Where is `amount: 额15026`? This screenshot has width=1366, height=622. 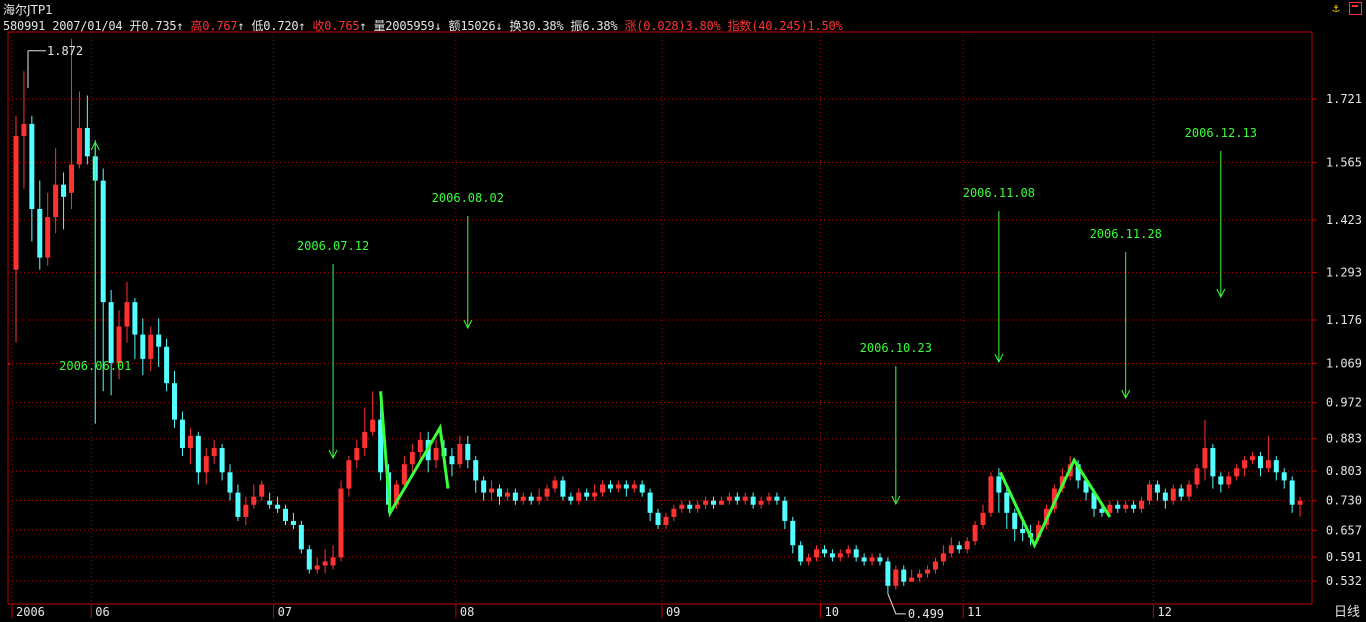 amount: 额15026 is located at coordinates (472, 26).